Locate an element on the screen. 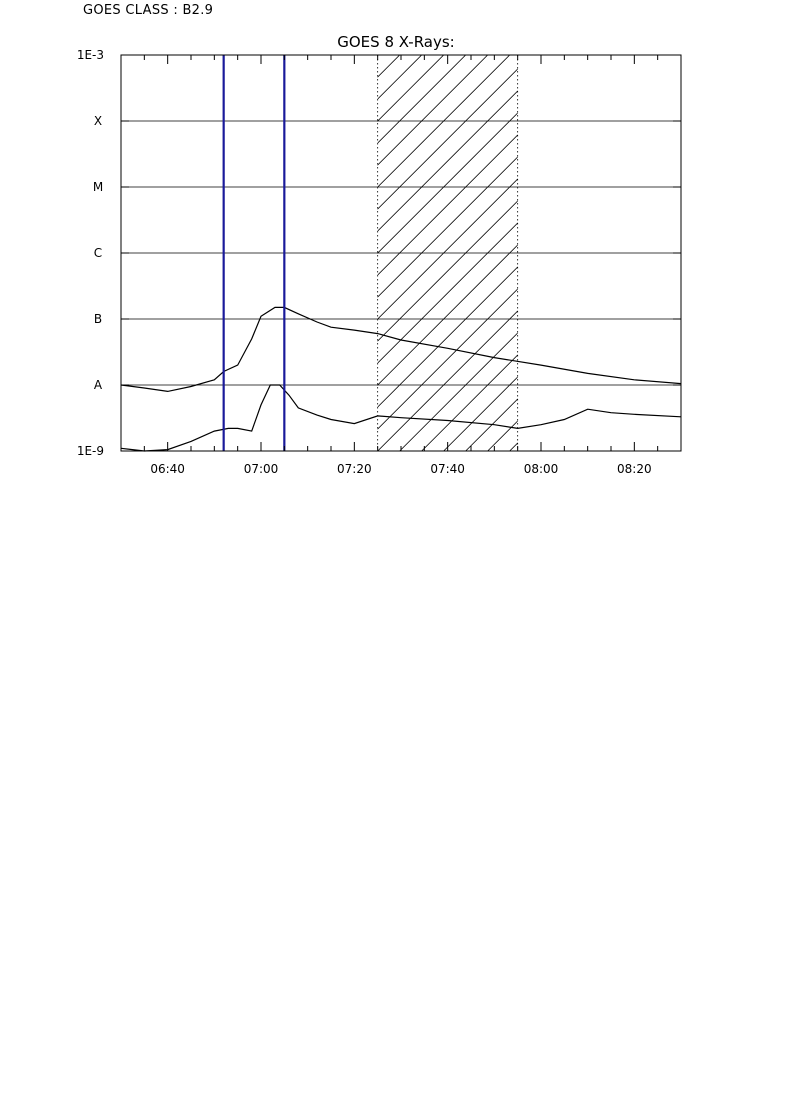 This screenshot has width=790, height=1118. goes-class-label: GOES CLASS : B2.9 is located at coordinates (148, 10).